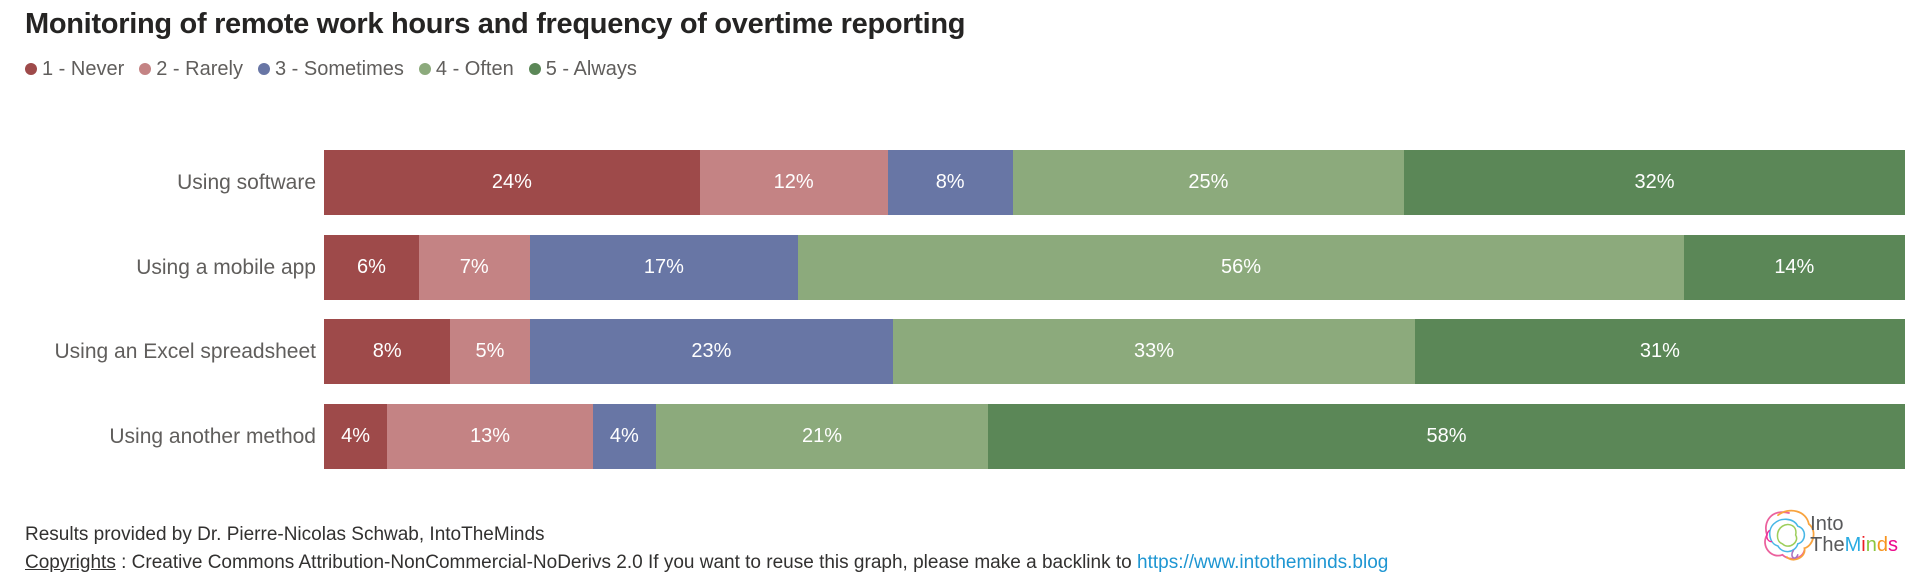 The height and width of the screenshot is (580, 1912). I want to click on logo-minds-letter: s, so click(1893, 545).